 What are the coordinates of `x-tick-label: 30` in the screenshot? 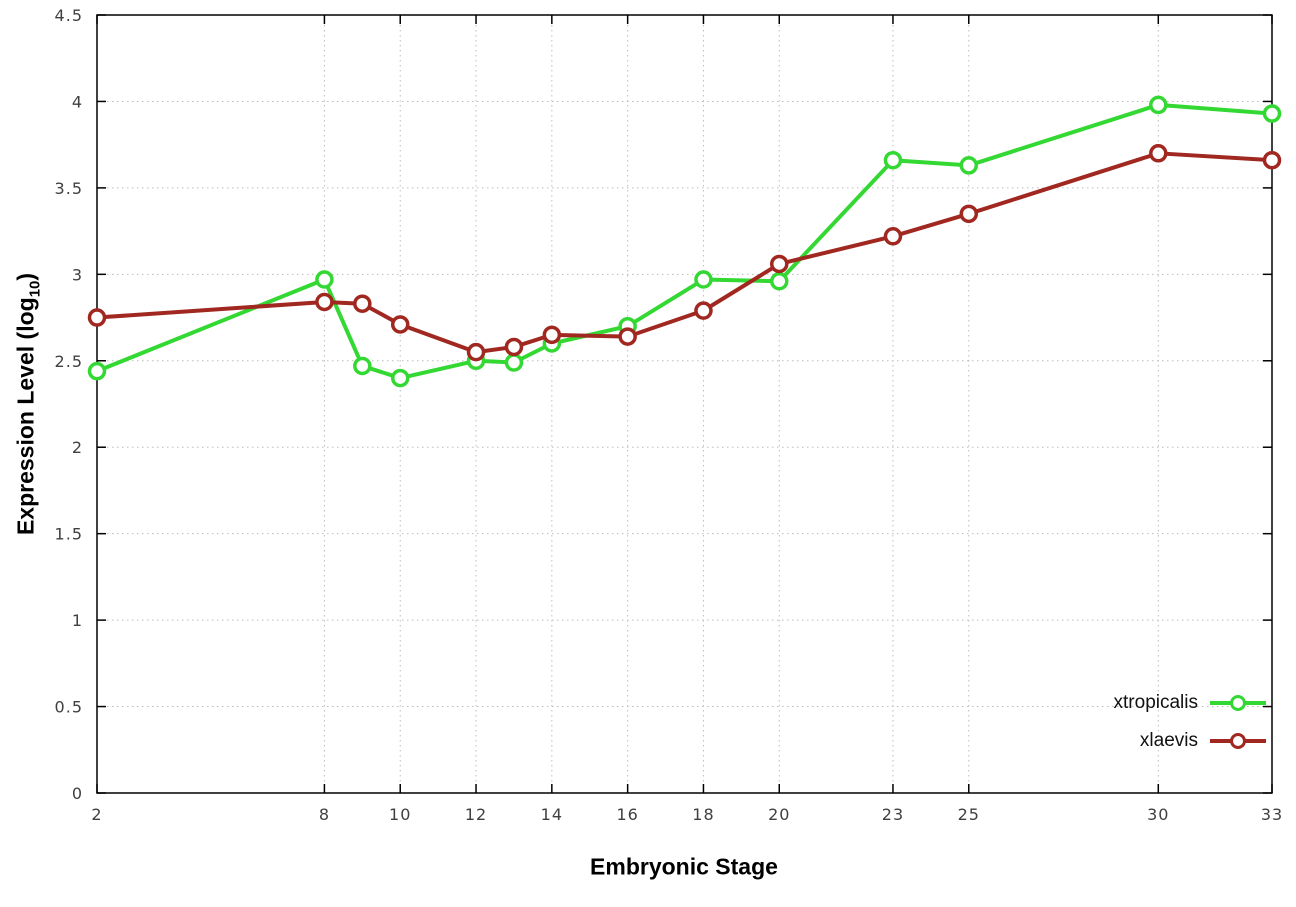 It's located at (1158, 814).